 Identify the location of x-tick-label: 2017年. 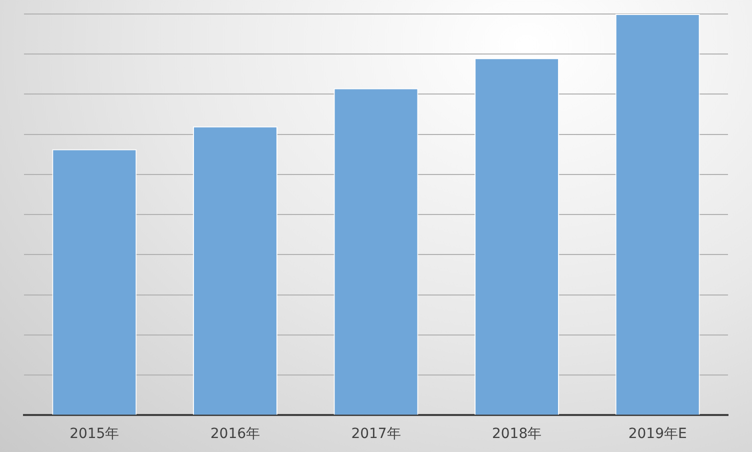
(376, 434).